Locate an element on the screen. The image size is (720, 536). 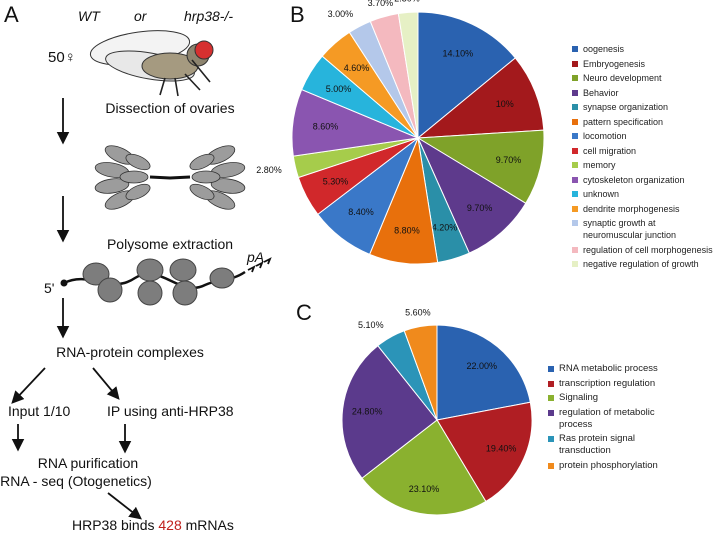
legend-item: pattern specification is located at coordinates (644, 122).